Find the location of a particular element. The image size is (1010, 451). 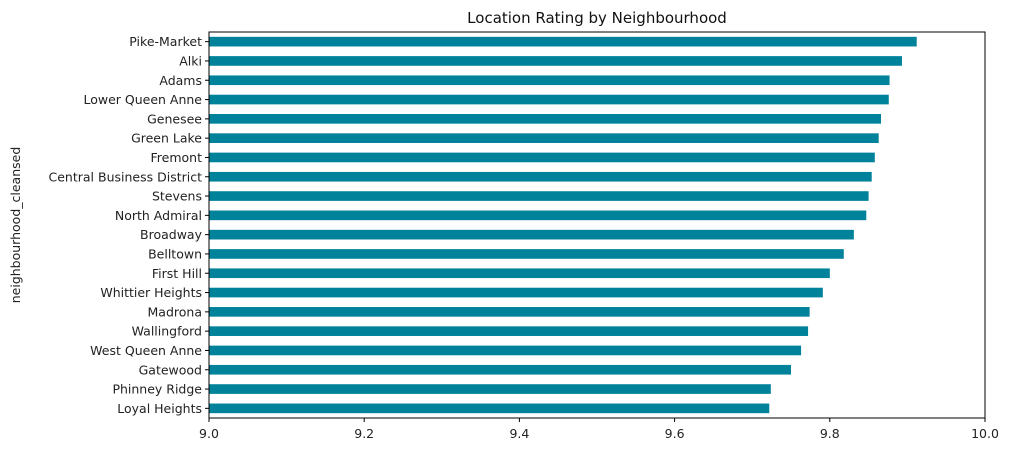

y-tick-label: First Hill is located at coordinates (177, 273).